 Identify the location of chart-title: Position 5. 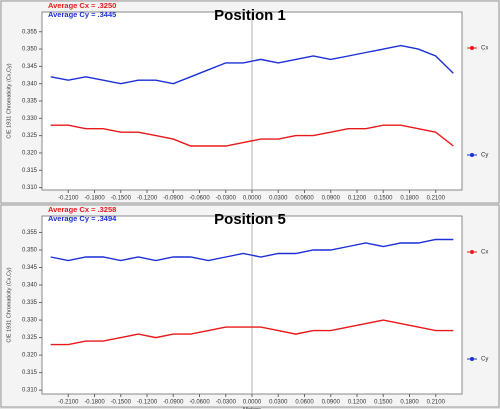
(250, 219).